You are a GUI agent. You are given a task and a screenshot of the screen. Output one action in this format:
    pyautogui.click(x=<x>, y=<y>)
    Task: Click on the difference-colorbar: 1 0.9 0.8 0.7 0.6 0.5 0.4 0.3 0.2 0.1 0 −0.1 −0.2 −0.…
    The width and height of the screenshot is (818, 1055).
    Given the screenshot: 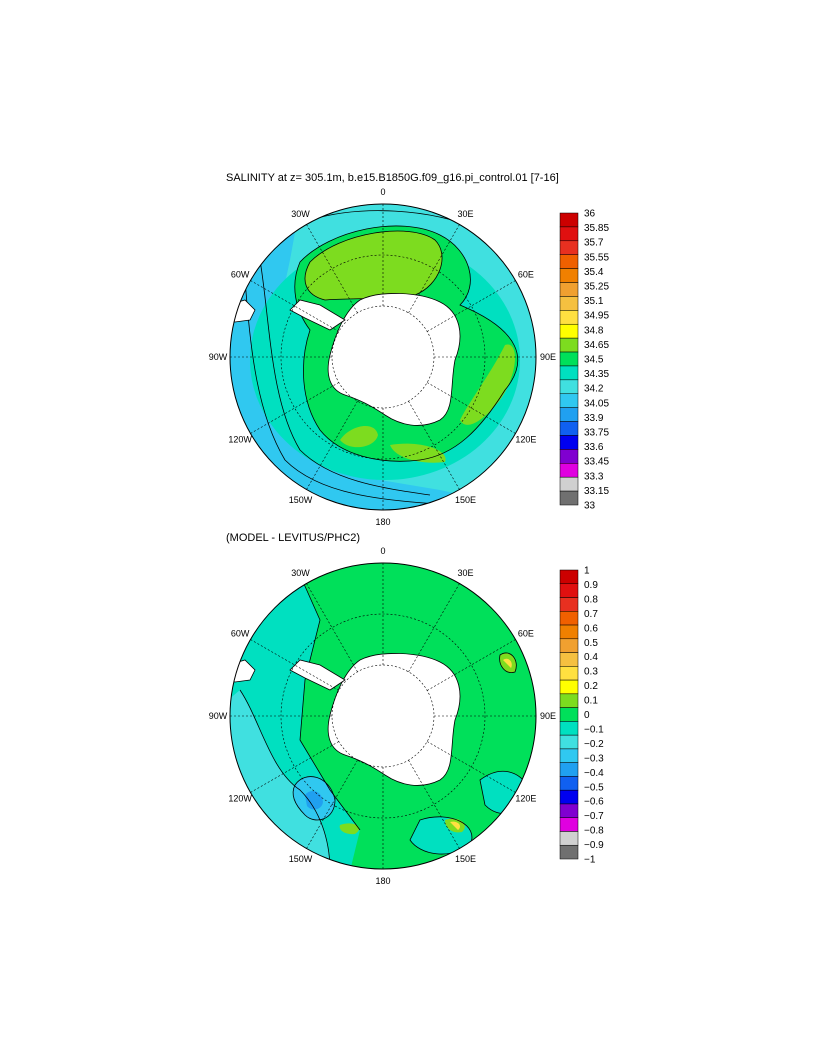 What is the action you would take?
    pyautogui.click(x=581, y=716)
    